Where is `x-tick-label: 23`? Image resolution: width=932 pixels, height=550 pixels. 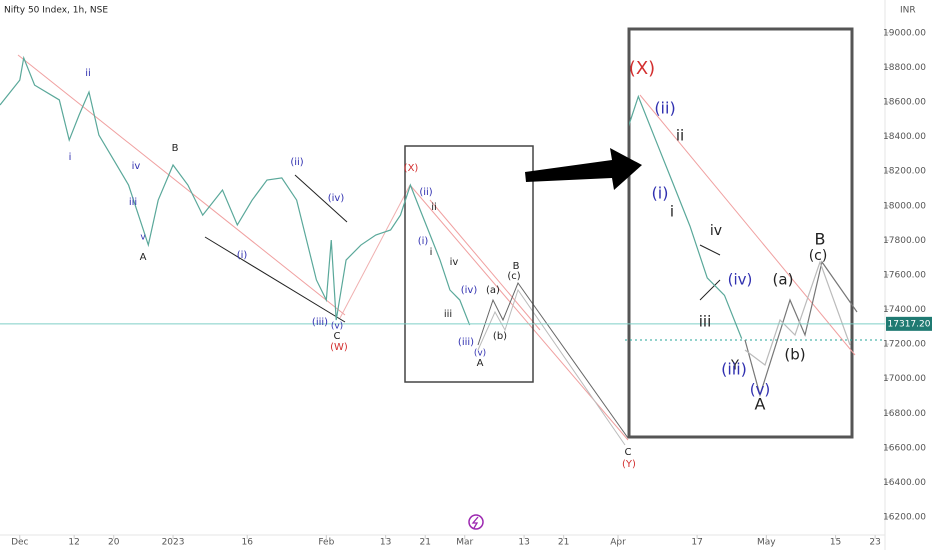 x-tick-label: 23 is located at coordinates (874, 543).